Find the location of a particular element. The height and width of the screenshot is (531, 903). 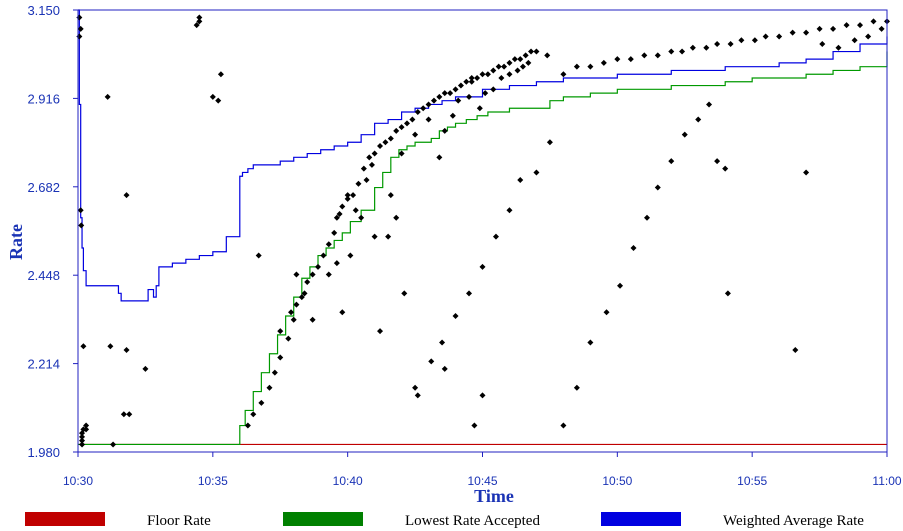

legend-label: Weighted Average Rate is located at coordinates (793, 521).